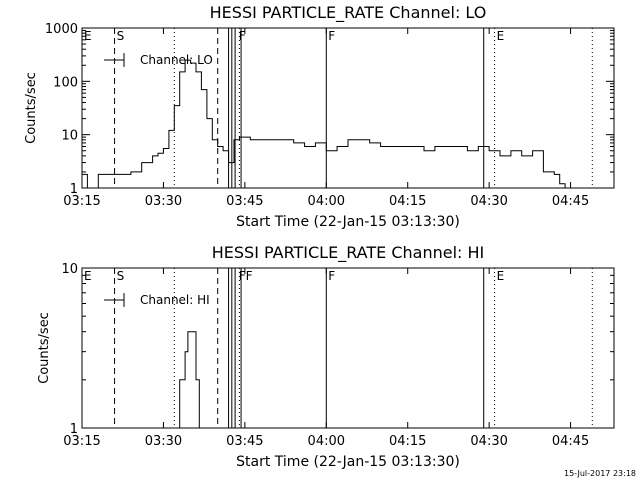 The image size is (640, 480). I want to click on legend-label: Channel: HI, so click(175, 300).